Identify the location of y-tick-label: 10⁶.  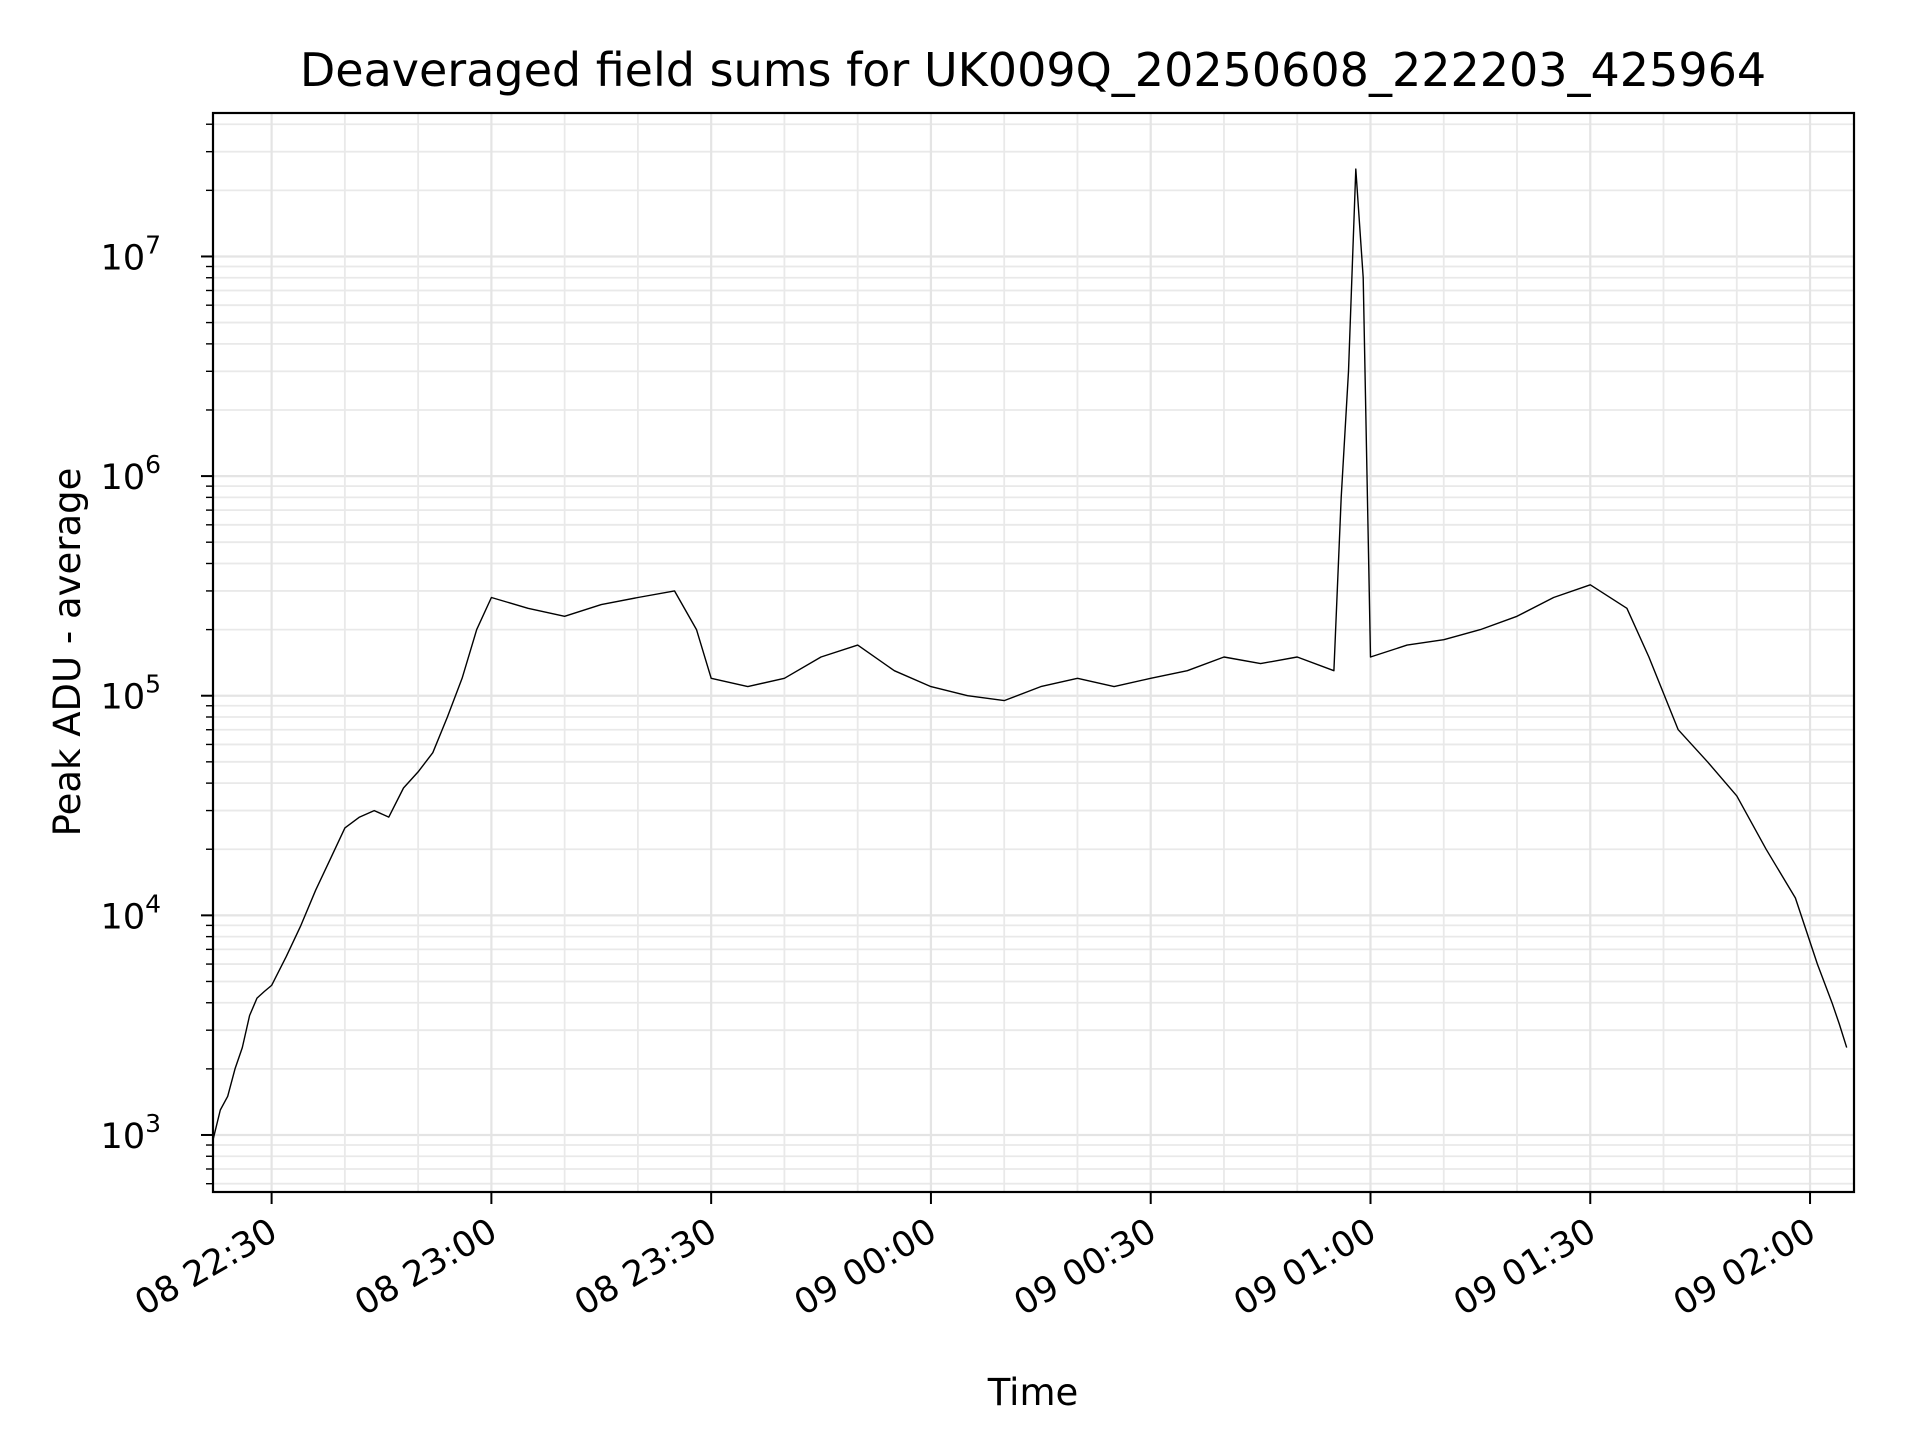
(131, 474).